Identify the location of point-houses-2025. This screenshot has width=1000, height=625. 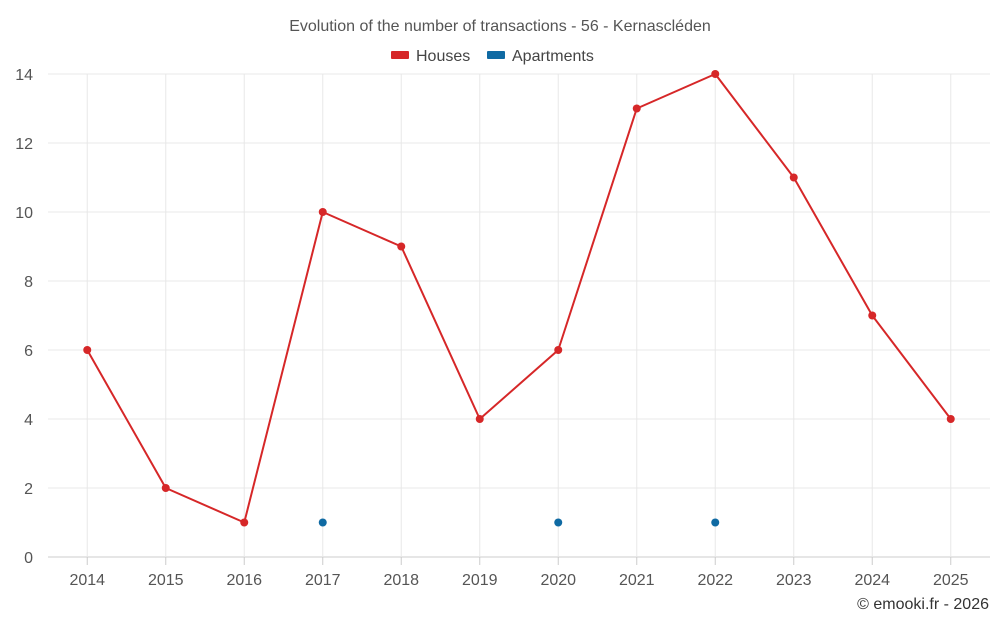
(950, 419).